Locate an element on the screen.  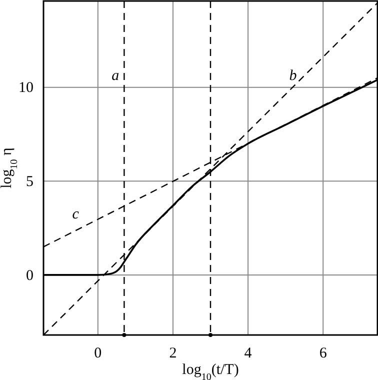
x-tick-label: 4 is located at coordinates (248, 354).